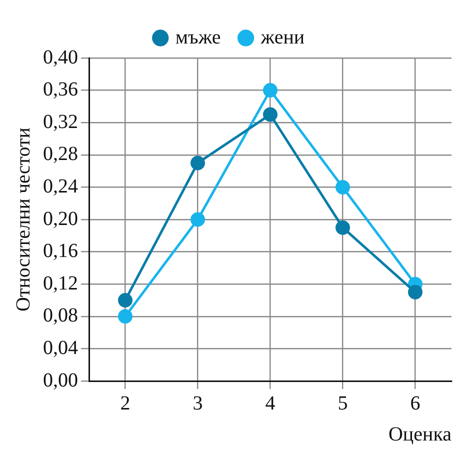  I want to click on x-tick-label: 6, so click(415, 403).